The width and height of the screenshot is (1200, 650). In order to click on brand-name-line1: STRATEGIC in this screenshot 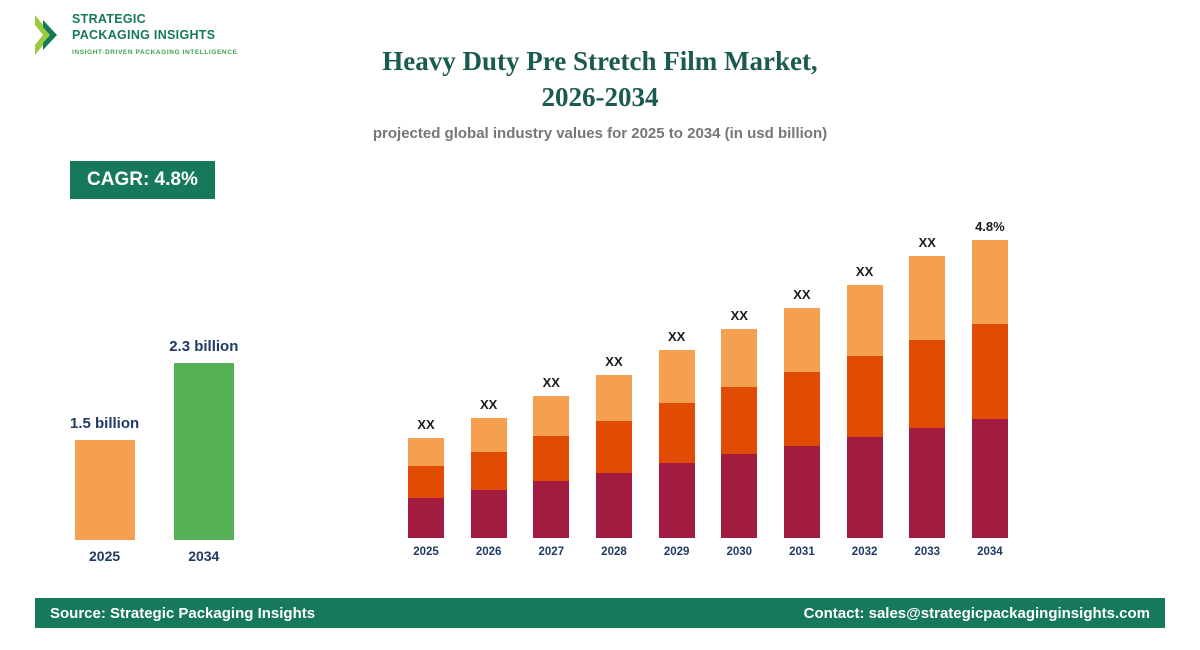, I will do `click(109, 19)`.